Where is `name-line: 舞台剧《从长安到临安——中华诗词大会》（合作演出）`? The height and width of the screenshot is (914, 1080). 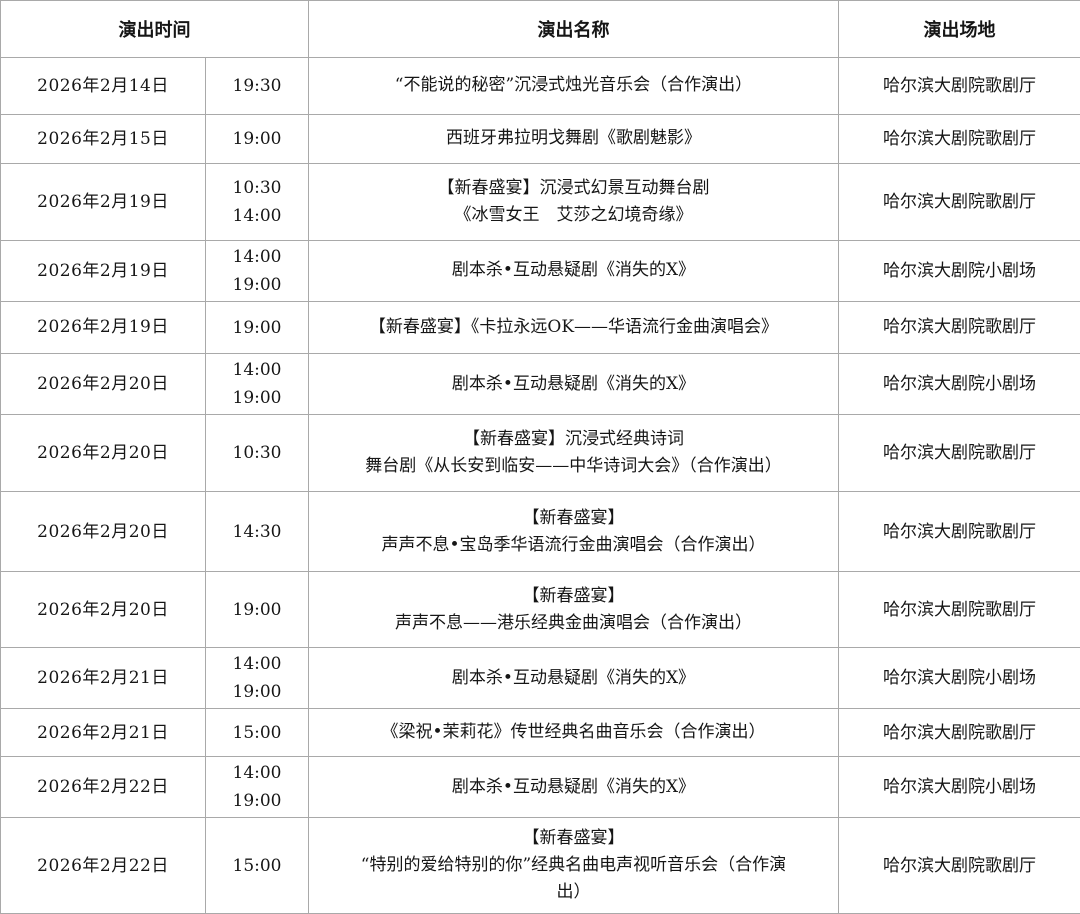
name-line: 舞台剧《从长安到临安——中华诗词大会》（合作演出） is located at coordinates (573, 466).